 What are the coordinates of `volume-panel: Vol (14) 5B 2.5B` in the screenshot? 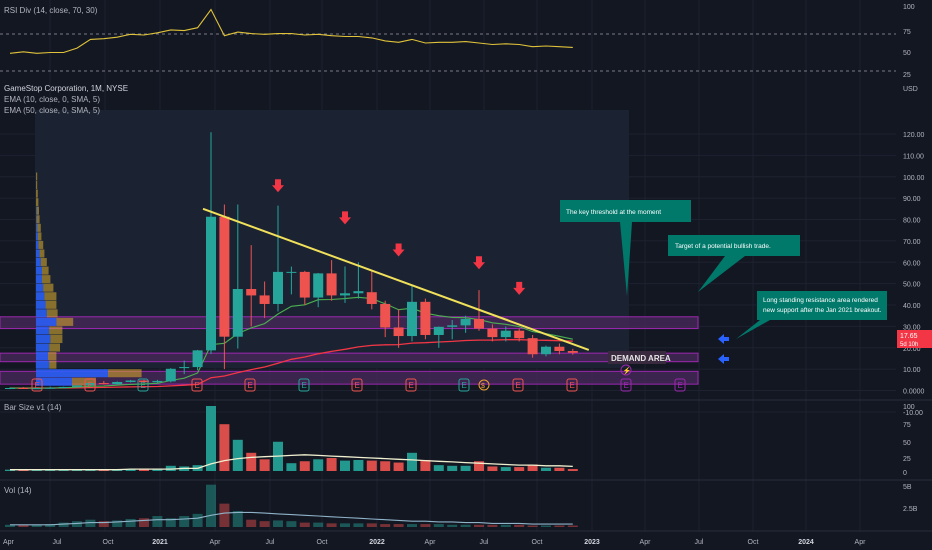 It's located at (466, 503).